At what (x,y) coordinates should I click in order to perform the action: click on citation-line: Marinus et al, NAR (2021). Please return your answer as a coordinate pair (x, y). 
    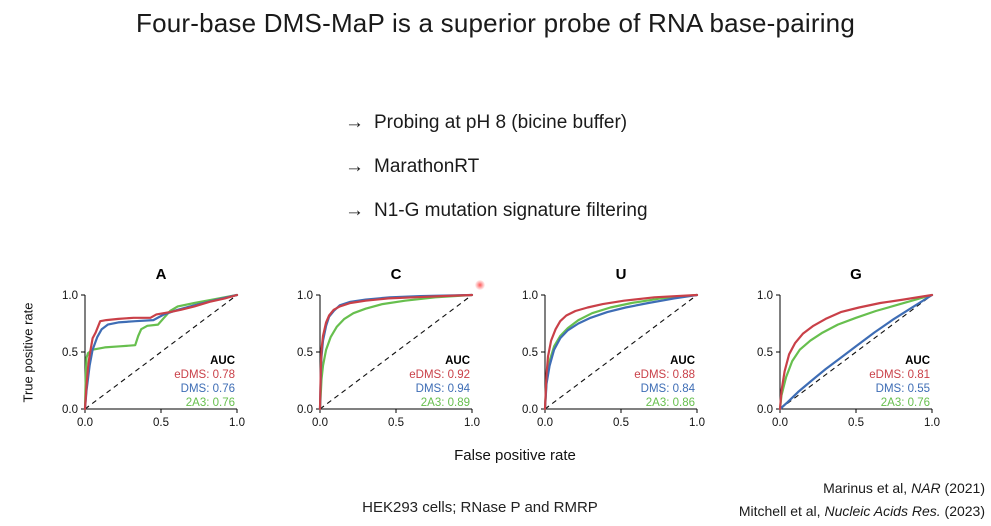
    Looking at the image, I should click on (862, 488).